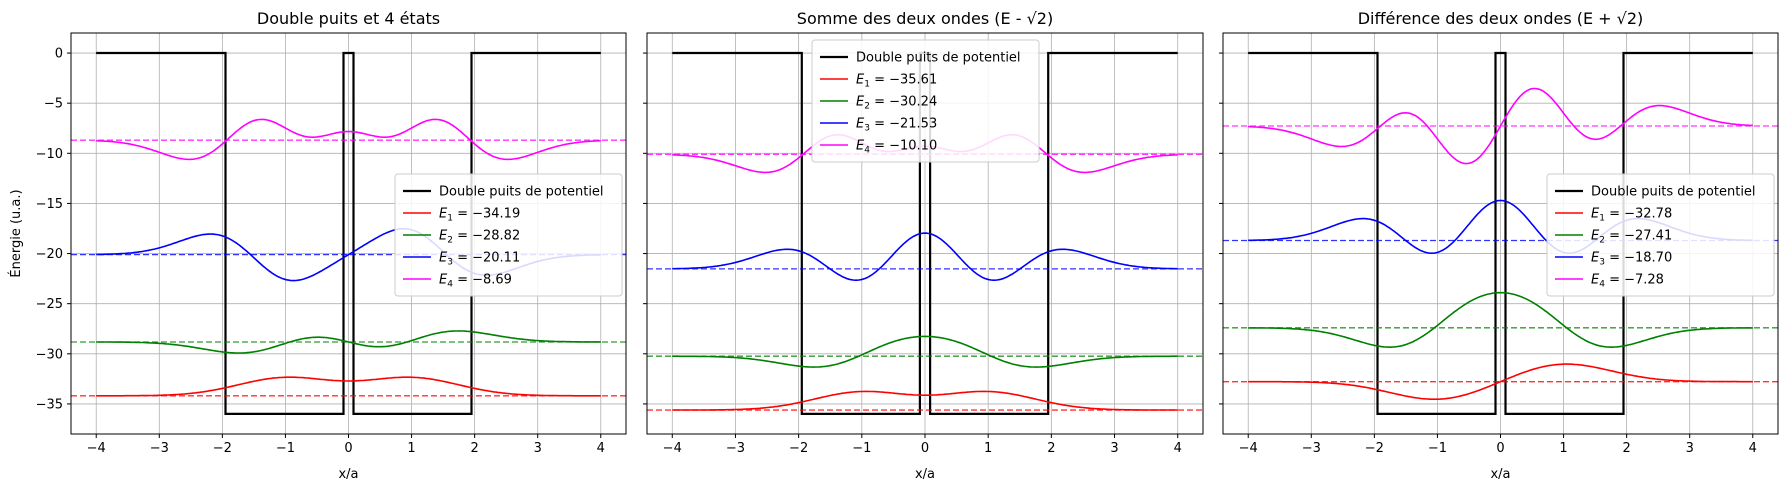 This screenshot has height=494, width=1790. Describe the element at coordinates (16, 233) in the screenshot. I see `y-axis-label: Énergie (u.a.)` at that location.